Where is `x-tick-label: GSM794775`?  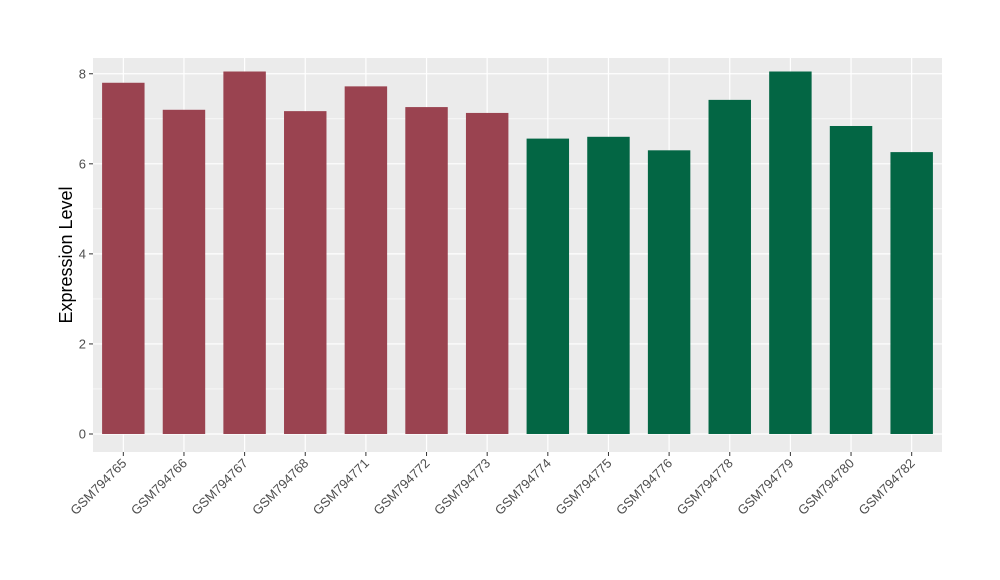
x-tick-label: GSM794775 is located at coordinates (583, 487).